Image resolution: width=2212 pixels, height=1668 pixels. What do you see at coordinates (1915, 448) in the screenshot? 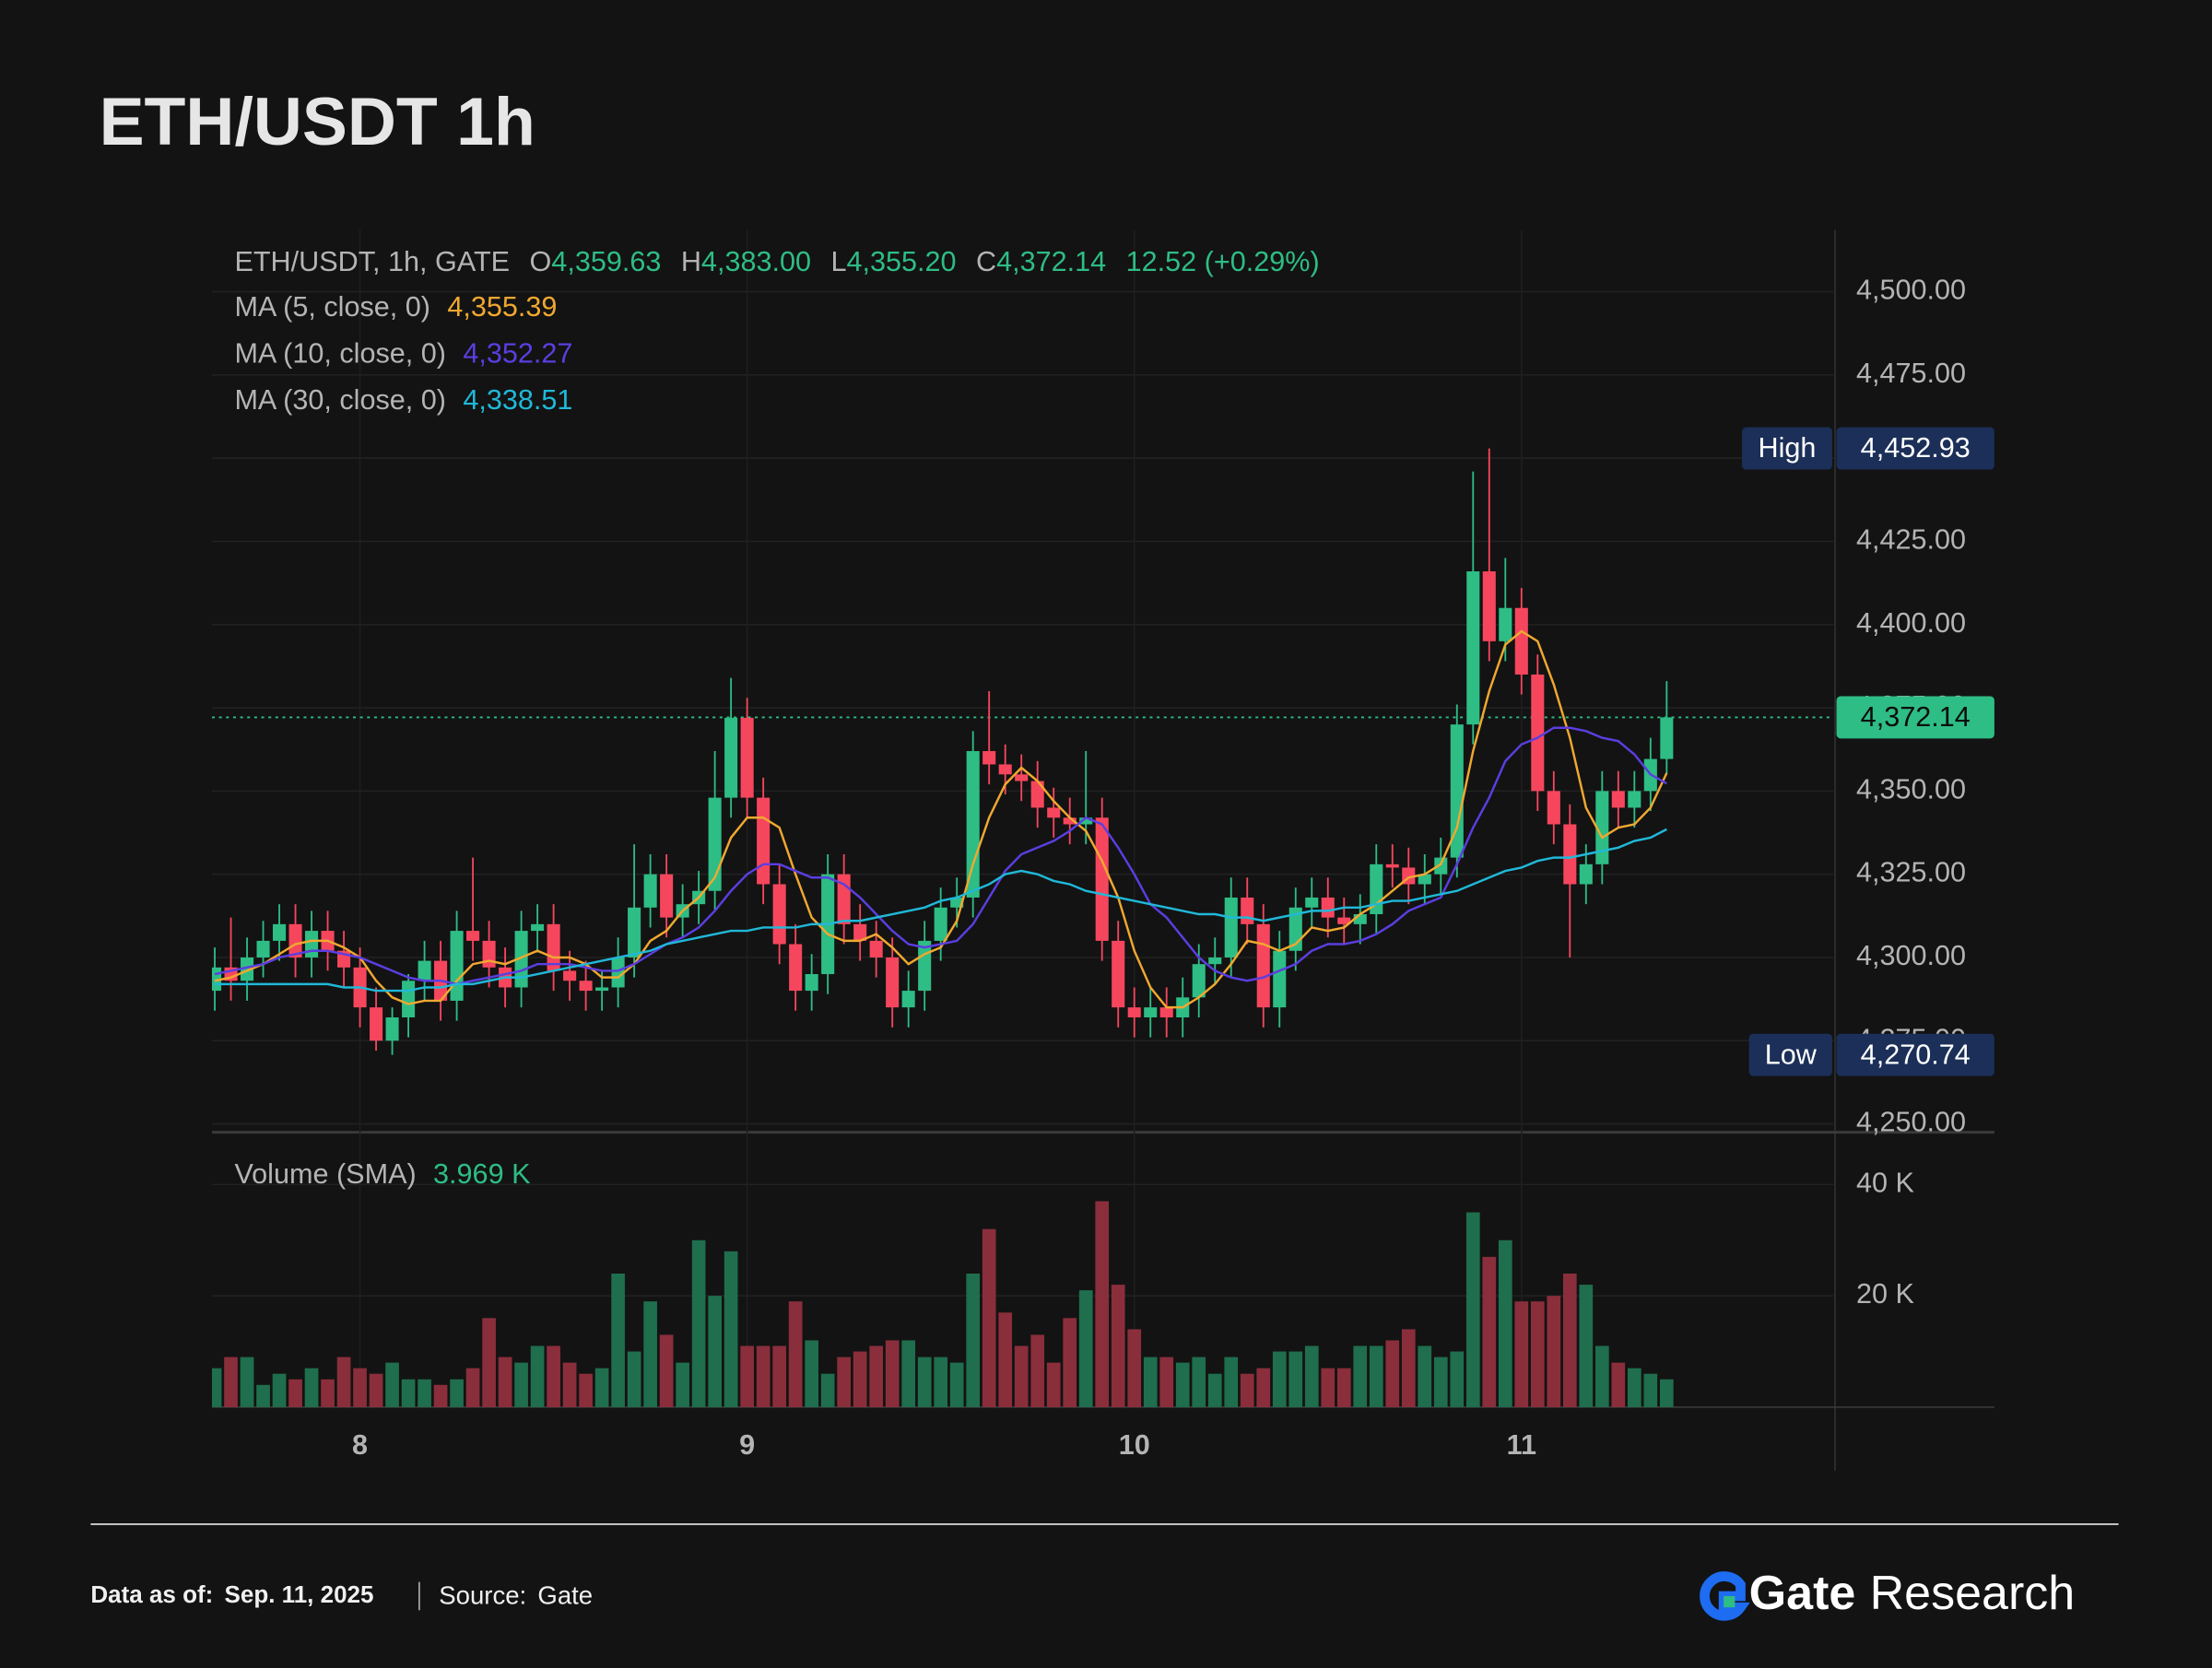
I see `badge-value-bg` at bounding box center [1915, 448].